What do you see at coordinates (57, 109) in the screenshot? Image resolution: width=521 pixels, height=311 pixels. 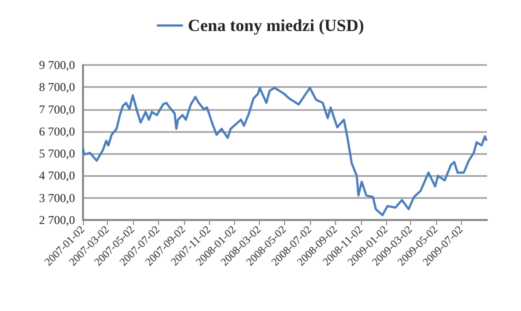 I see `y-tick-label: 7 700,0` at bounding box center [57, 109].